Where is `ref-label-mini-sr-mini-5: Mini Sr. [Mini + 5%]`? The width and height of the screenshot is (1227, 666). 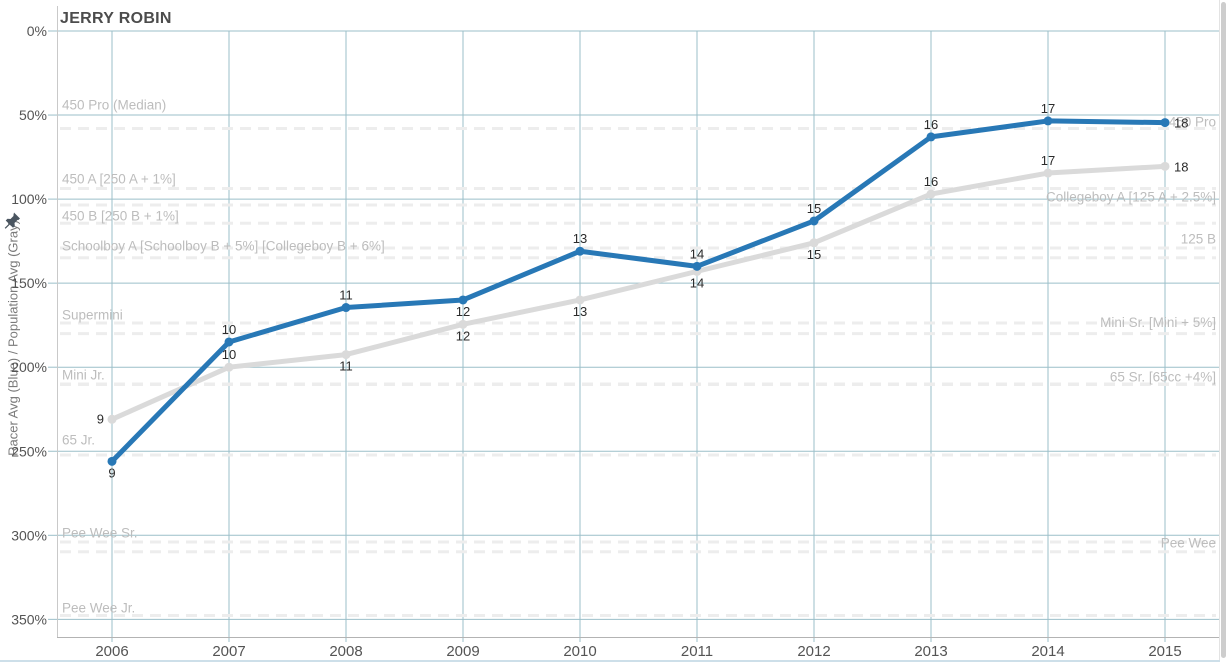 ref-label-mini-sr-mini-5: Mini Sr. [Mini + 5%] is located at coordinates (1158, 322).